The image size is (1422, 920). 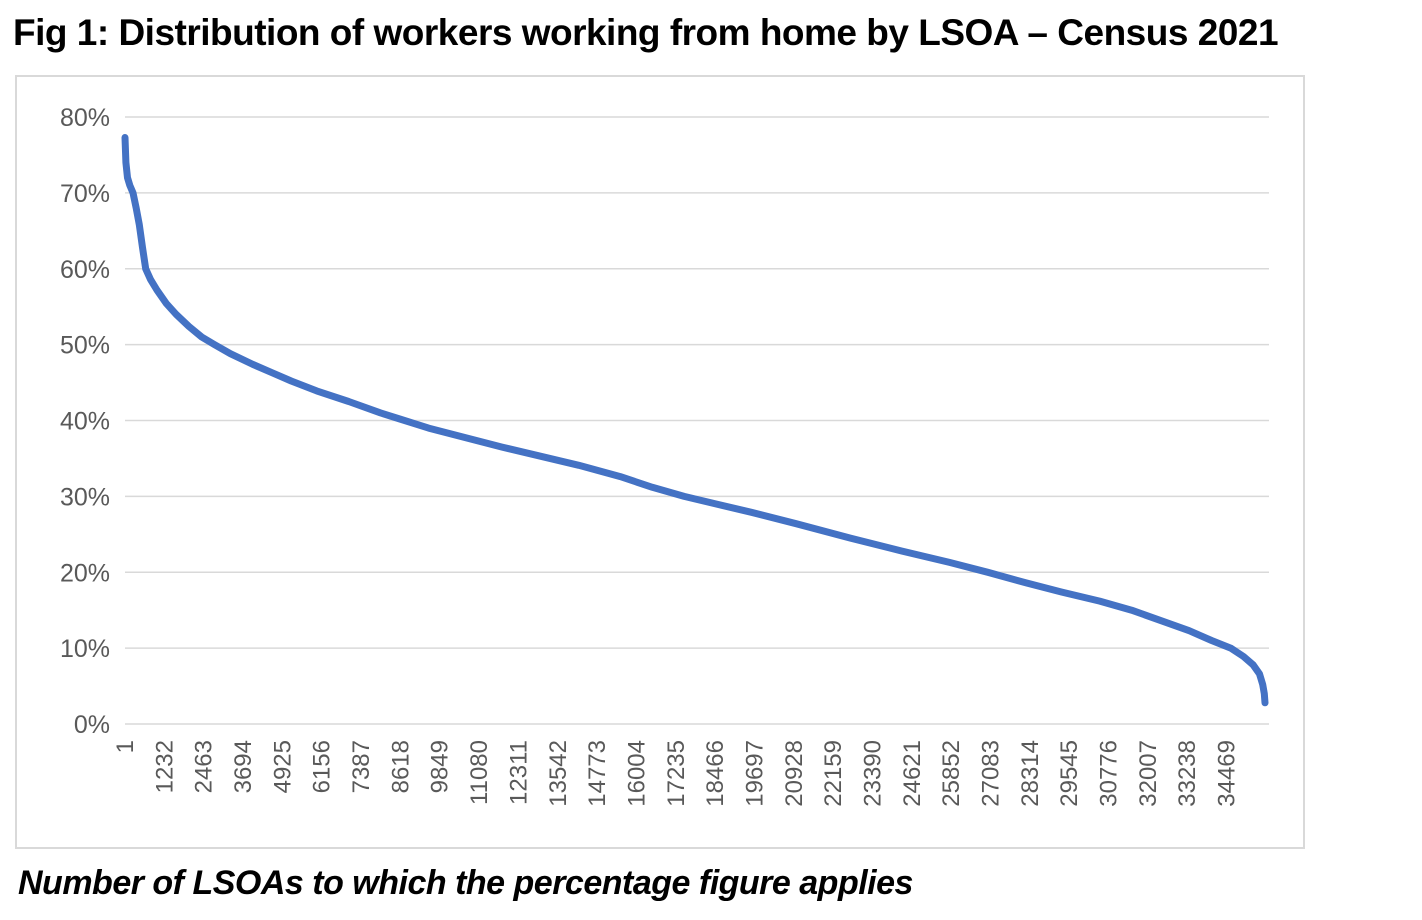 I want to click on y-tick-label: 0%, so click(x=92, y=725).